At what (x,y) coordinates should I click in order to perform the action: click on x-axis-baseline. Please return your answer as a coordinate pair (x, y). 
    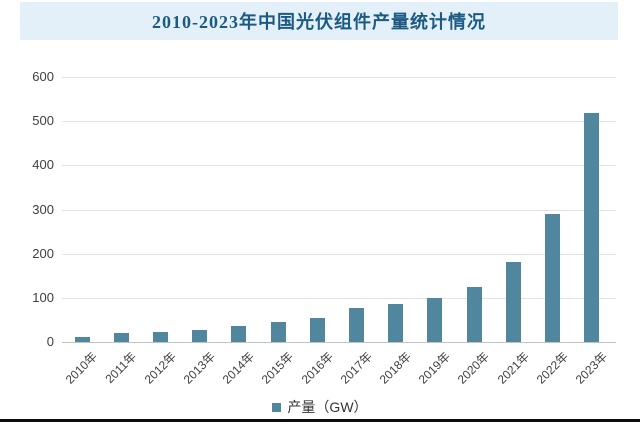
    Looking at the image, I should click on (339, 342).